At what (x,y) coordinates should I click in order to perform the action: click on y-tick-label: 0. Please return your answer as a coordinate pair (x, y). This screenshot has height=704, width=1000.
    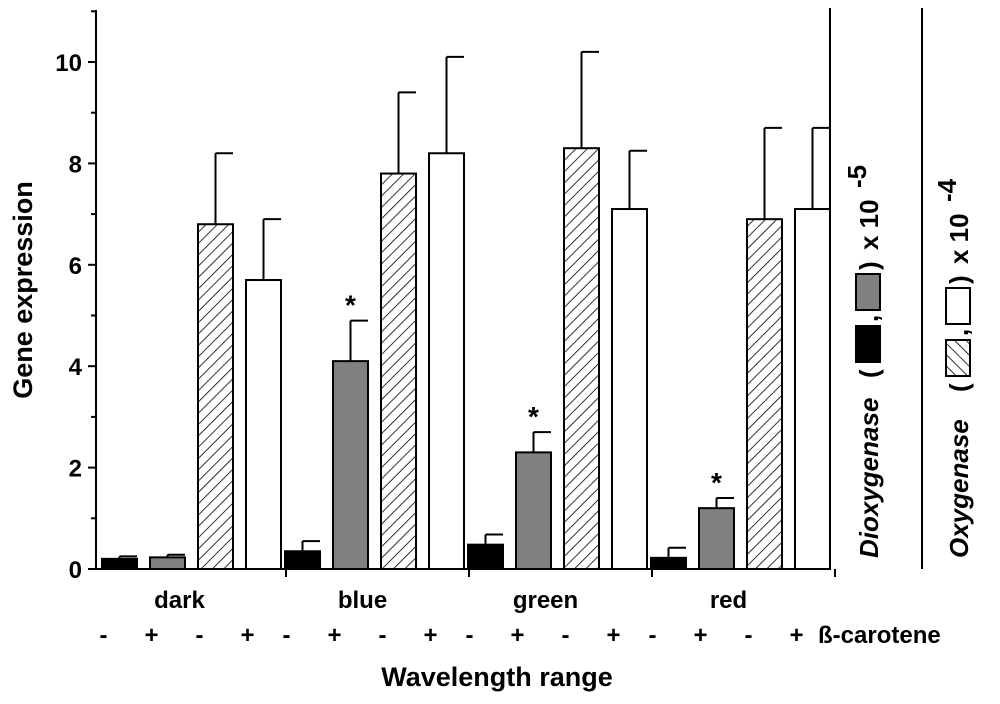
    Looking at the image, I should click on (75, 570).